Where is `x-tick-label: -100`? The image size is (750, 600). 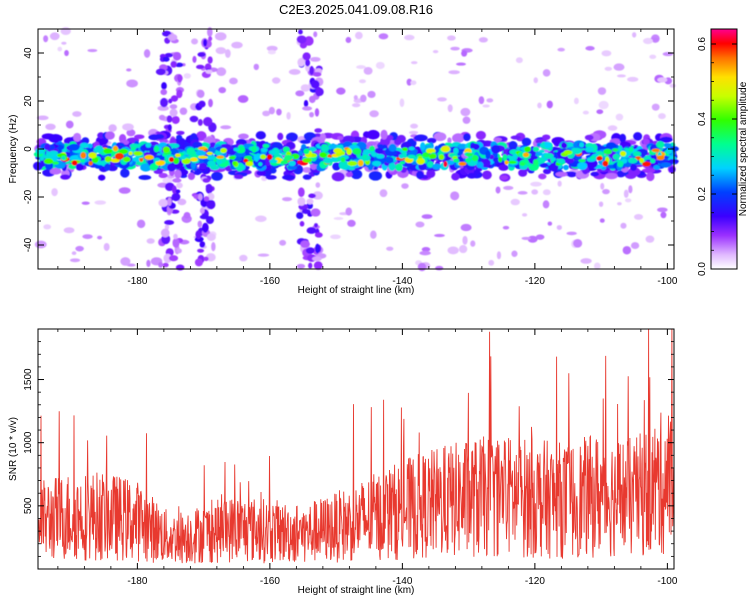
x-tick-label: -100 is located at coordinates (667, 281).